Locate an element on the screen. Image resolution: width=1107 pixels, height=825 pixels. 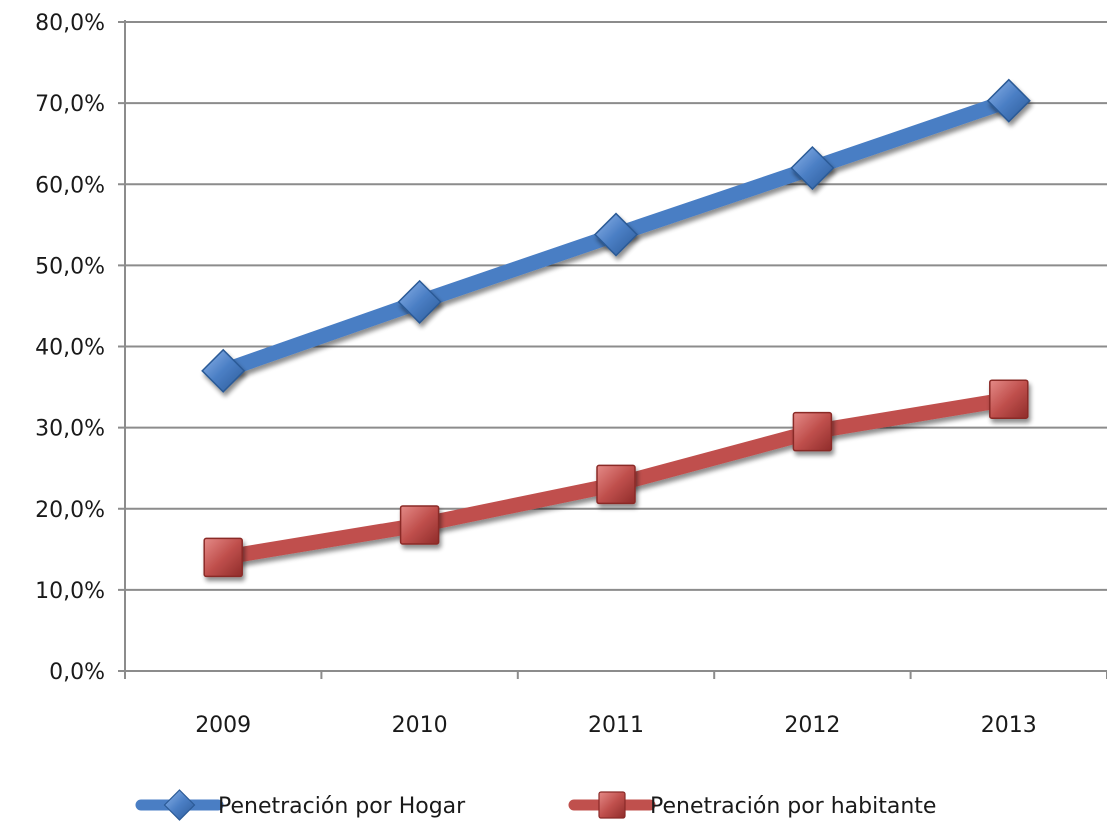
legend-item: Penetración por Hogar is located at coordinates (300, 805).